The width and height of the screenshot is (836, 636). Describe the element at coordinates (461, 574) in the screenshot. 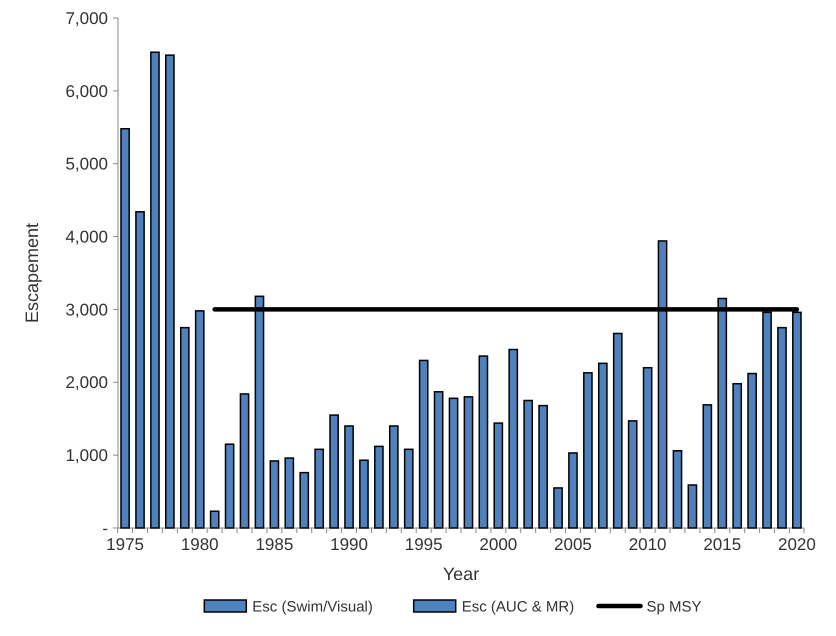

I see `x-axis-title: Year` at that location.